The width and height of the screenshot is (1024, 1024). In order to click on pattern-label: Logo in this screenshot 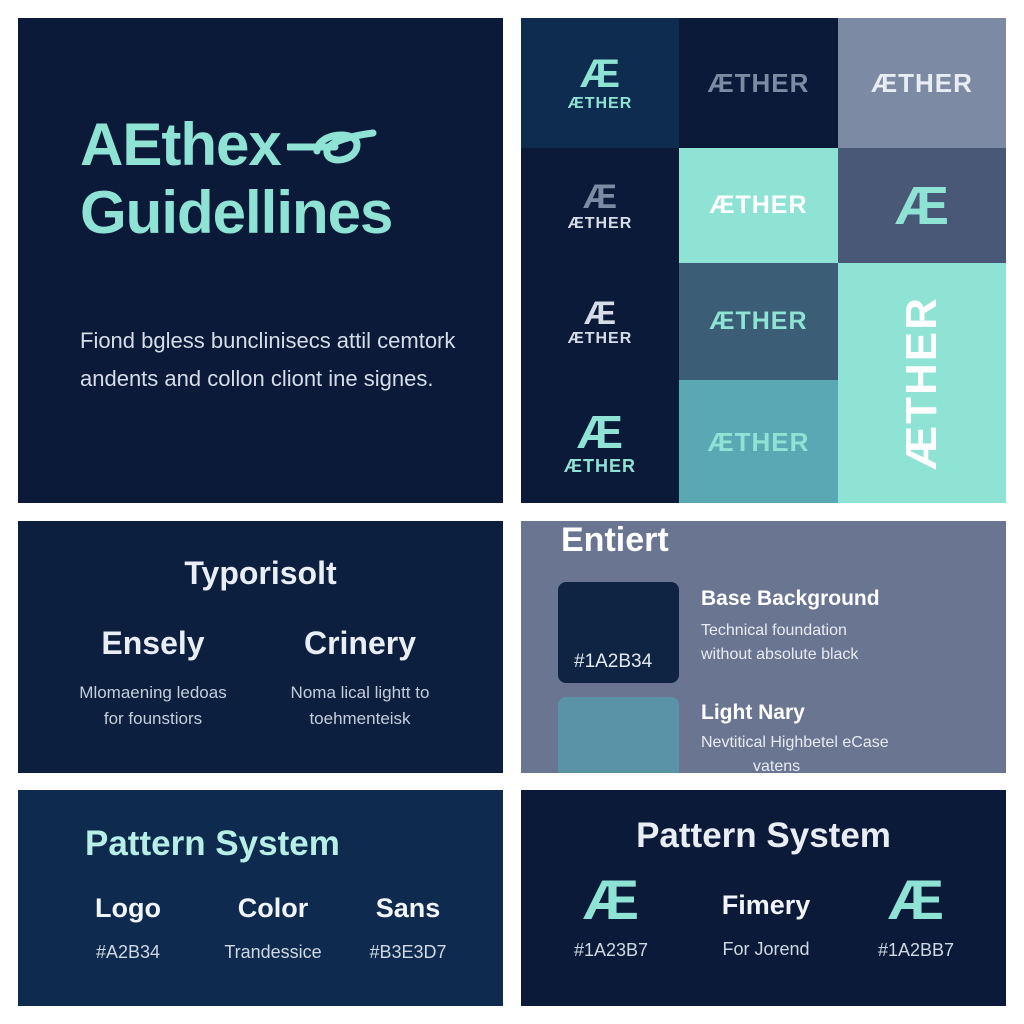, I will do `click(128, 908)`.